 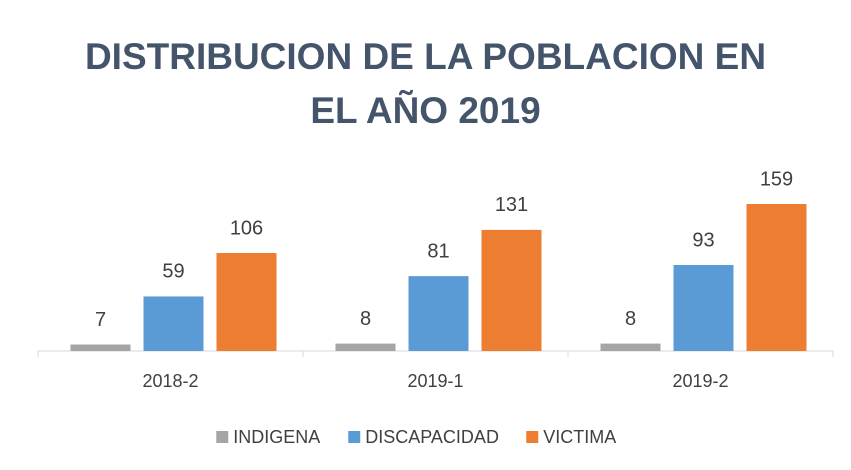 I want to click on data-label: 106, so click(x=246, y=228).